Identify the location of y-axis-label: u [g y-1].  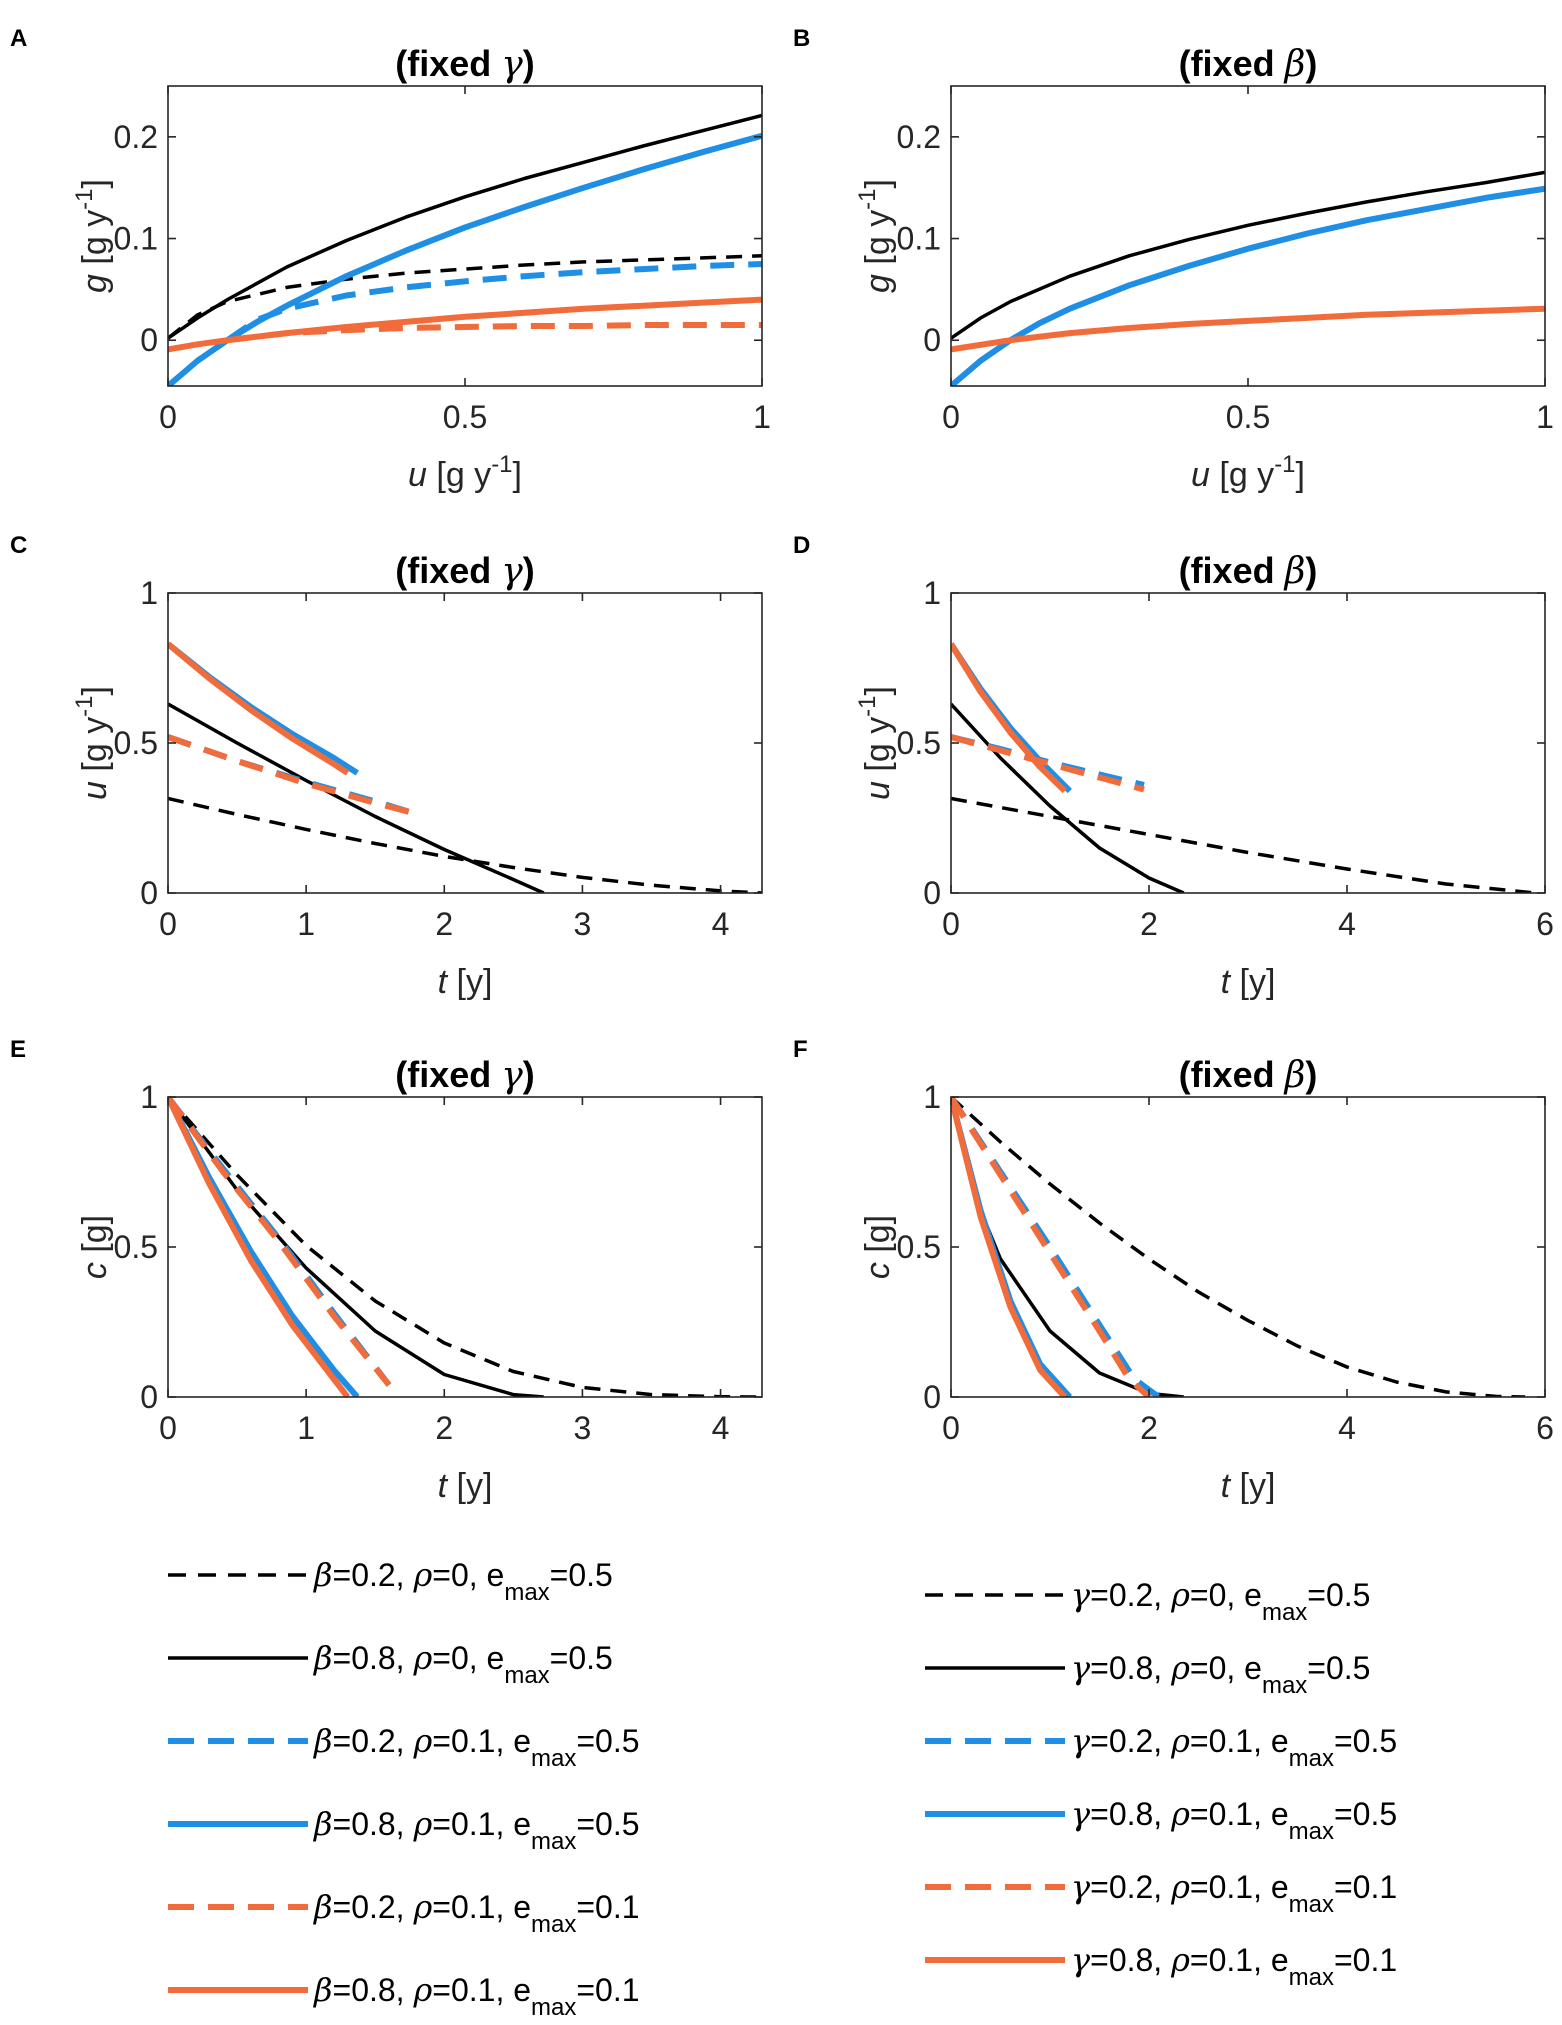
(92, 743).